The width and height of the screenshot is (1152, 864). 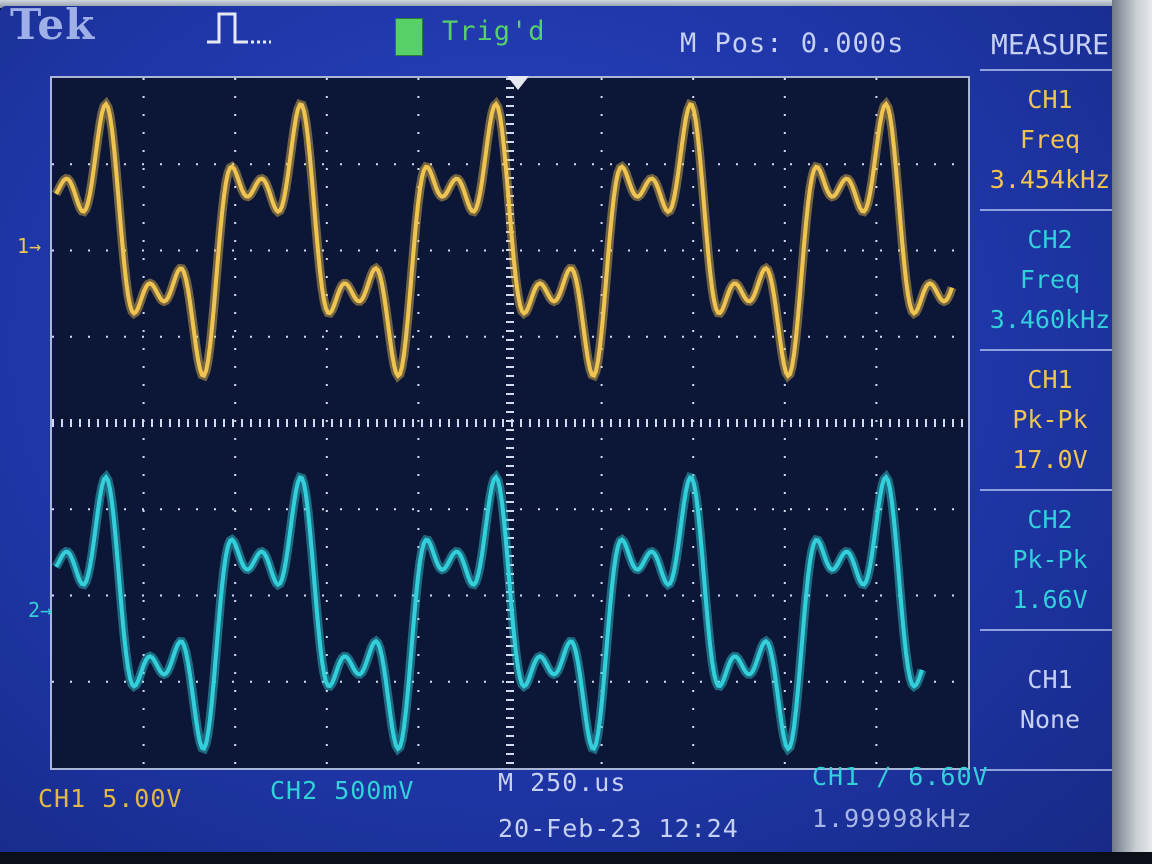 What do you see at coordinates (40, 610) in the screenshot?
I see `ch2-ground-marker: 2→` at bounding box center [40, 610].